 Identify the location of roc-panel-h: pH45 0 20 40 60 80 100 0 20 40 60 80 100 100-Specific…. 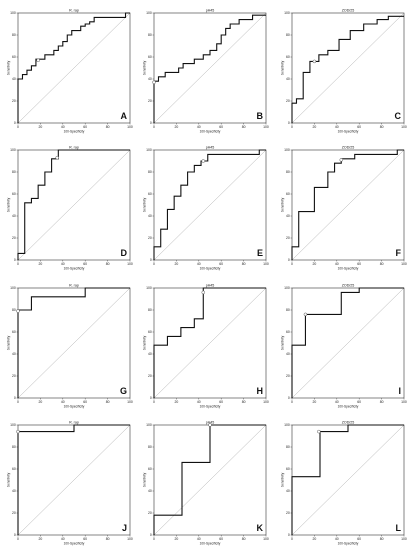
(206, 346).